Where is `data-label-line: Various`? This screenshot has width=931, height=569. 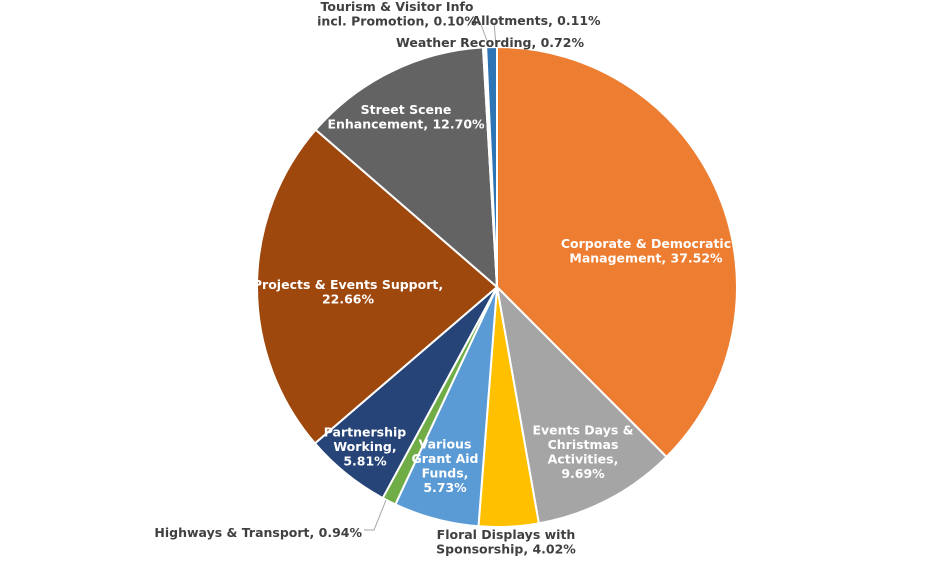
data-label-line: Various is located at coordinates (445, 443).